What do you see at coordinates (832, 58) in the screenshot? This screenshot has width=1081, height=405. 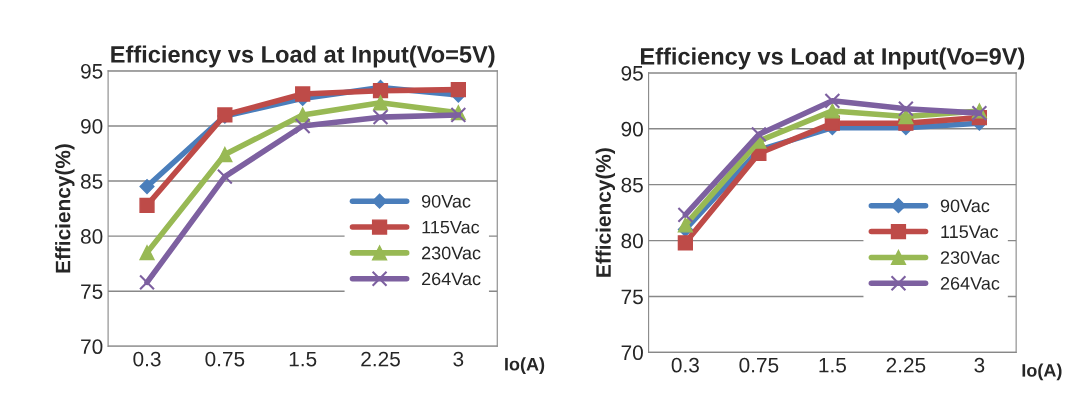 I see `chart-title: Efficiency vs Load at Input(Vo=9V)` at bounding box center [832, 58].